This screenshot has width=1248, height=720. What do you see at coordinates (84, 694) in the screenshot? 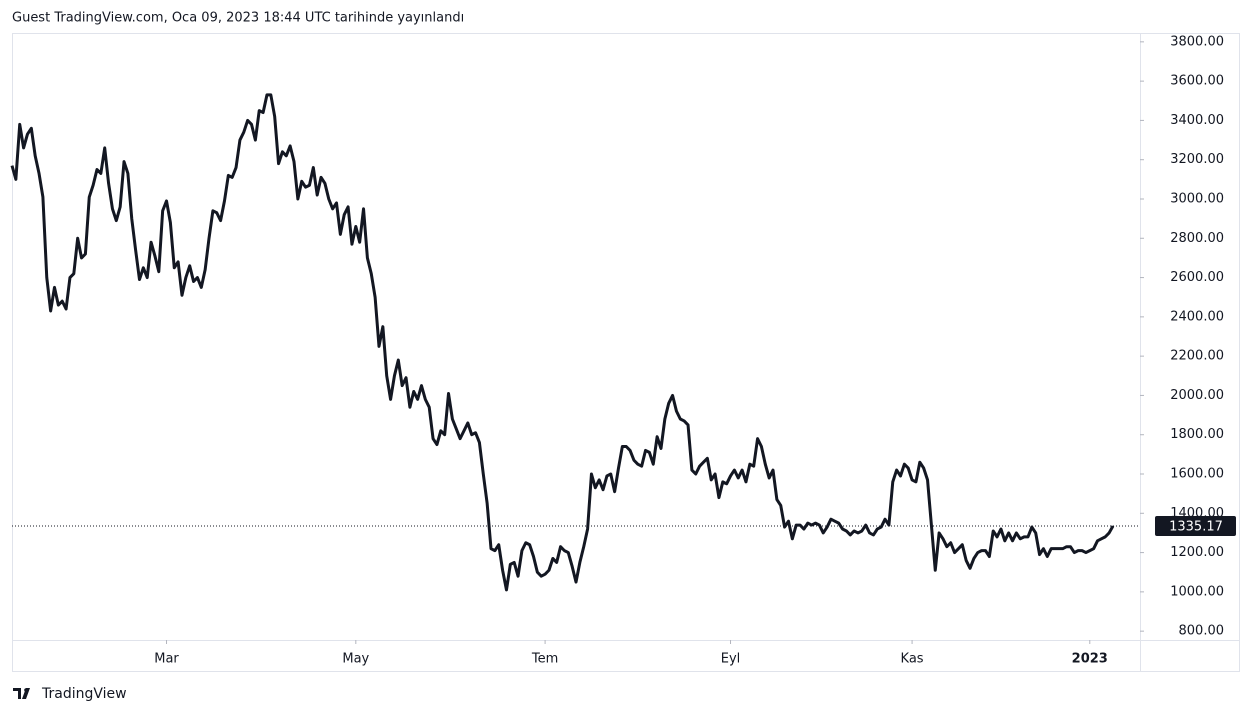
I see `footer-brand: TradingView` at bounding box center [84, 694].